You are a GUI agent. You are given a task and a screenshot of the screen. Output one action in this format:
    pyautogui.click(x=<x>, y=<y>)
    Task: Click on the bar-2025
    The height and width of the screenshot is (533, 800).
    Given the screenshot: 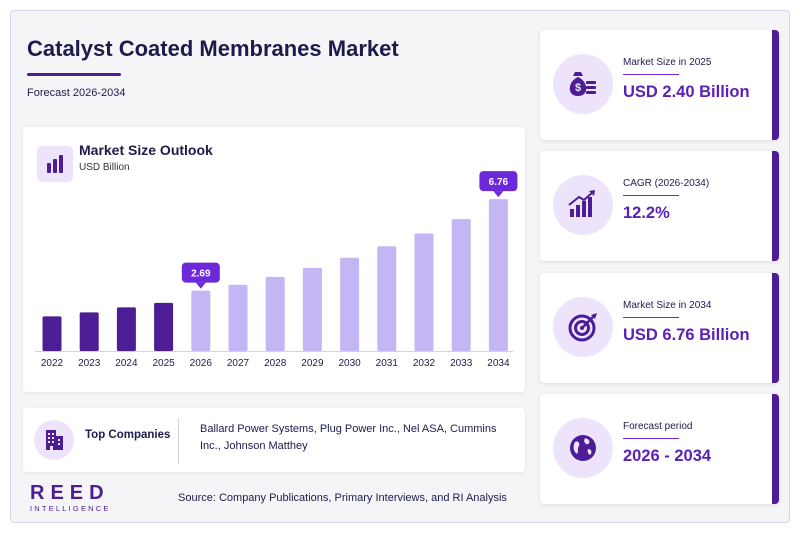 What is the action you would take?
    pyautogui.click(x=164, y=326)
    